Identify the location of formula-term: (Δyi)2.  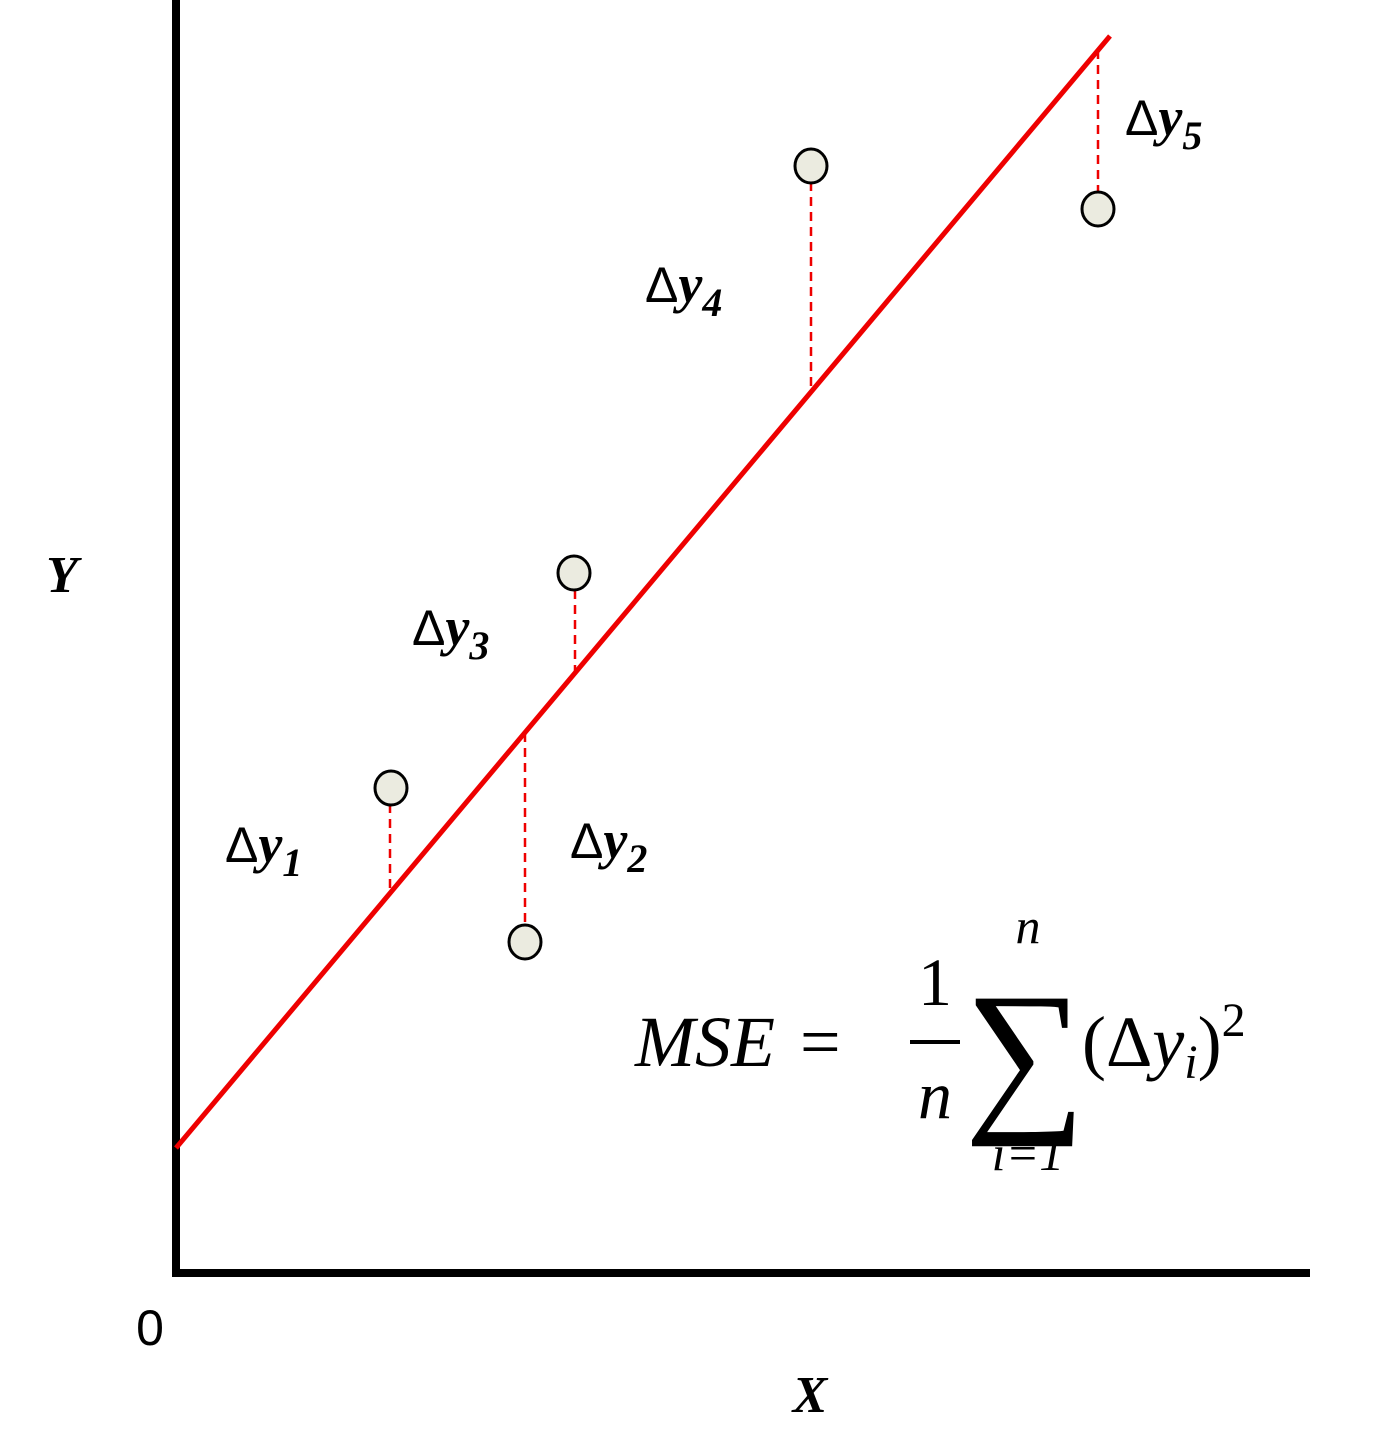
(1164, 1041).